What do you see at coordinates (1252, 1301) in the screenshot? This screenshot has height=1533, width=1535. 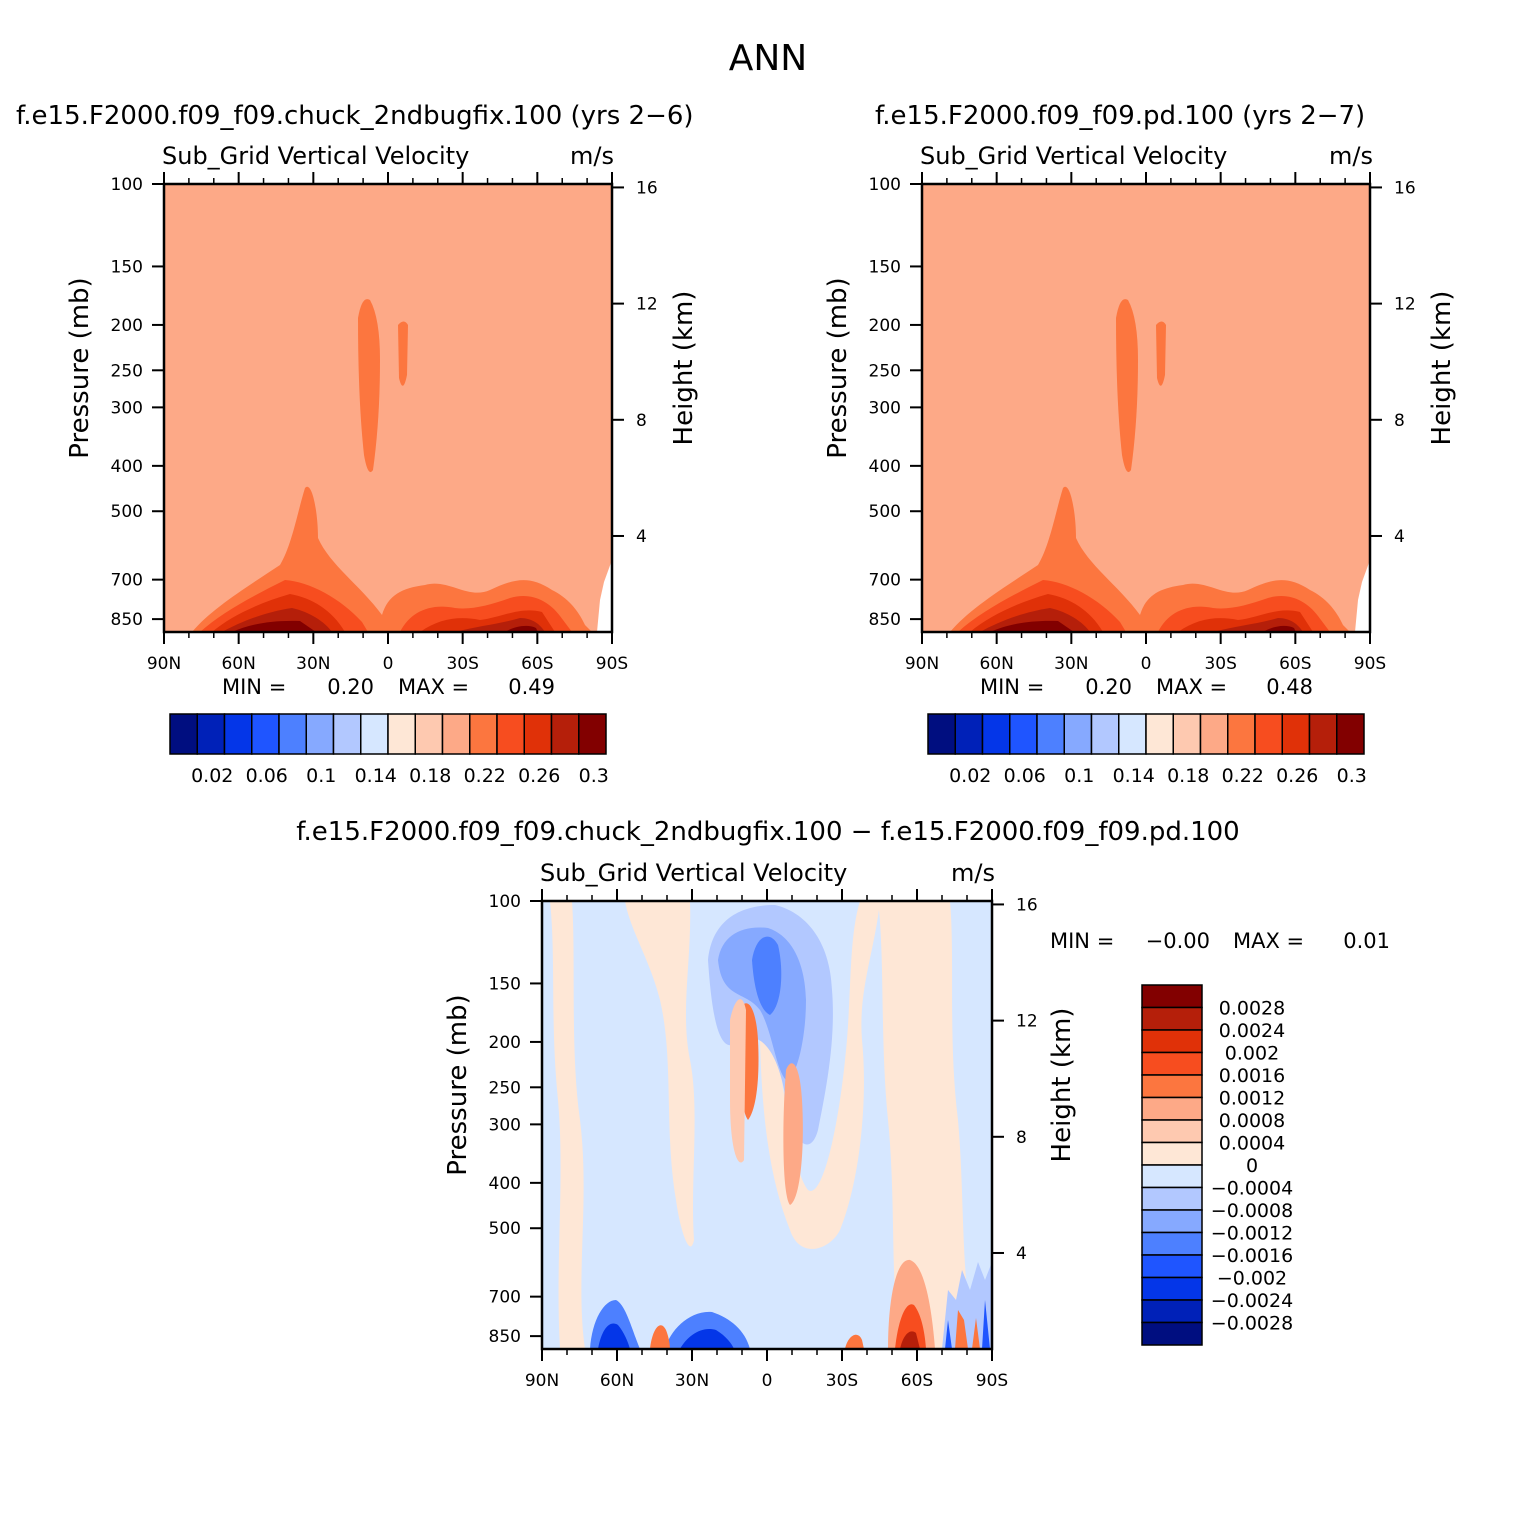 I see `colorbar-label: −0.0024` at bounding box center [1252, 1301].